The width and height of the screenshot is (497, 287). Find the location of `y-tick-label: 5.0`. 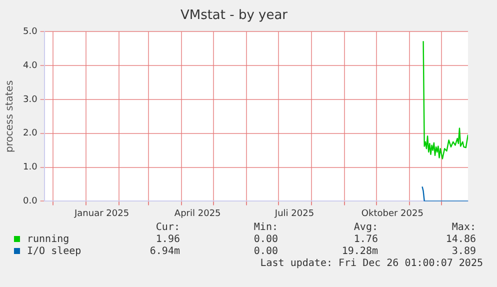

y-tick-label: 5.0 is located at coordinates (30, 31).